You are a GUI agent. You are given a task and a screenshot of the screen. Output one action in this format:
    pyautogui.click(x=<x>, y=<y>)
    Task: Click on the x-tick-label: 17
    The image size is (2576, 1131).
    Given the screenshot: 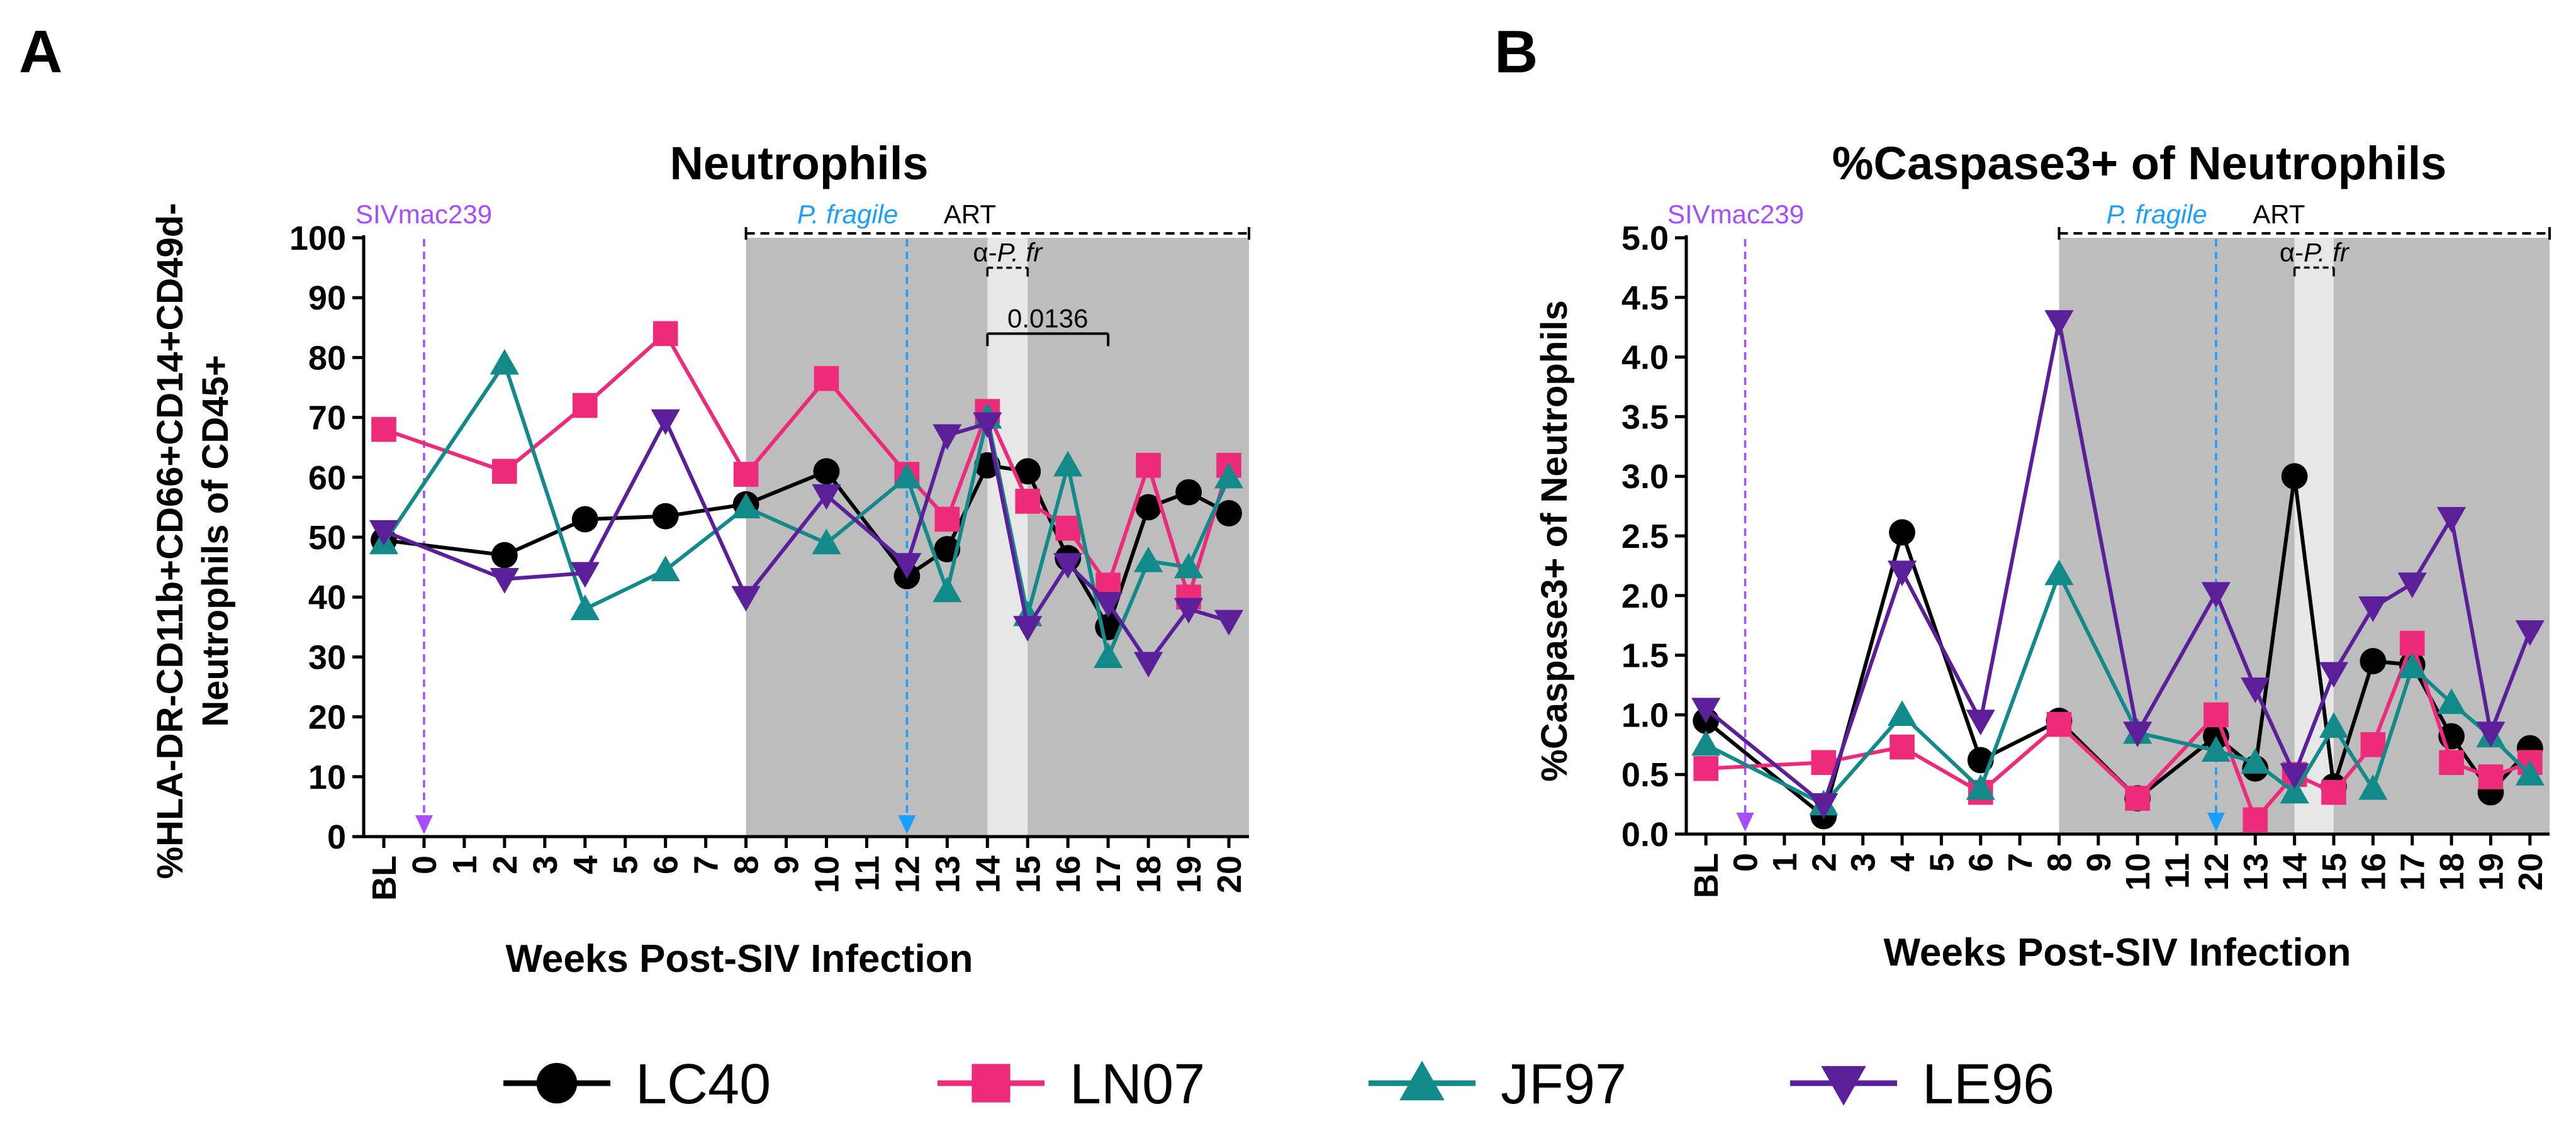 What is the action you would take?
    pyautogui.click(x=1109, y=874)
    